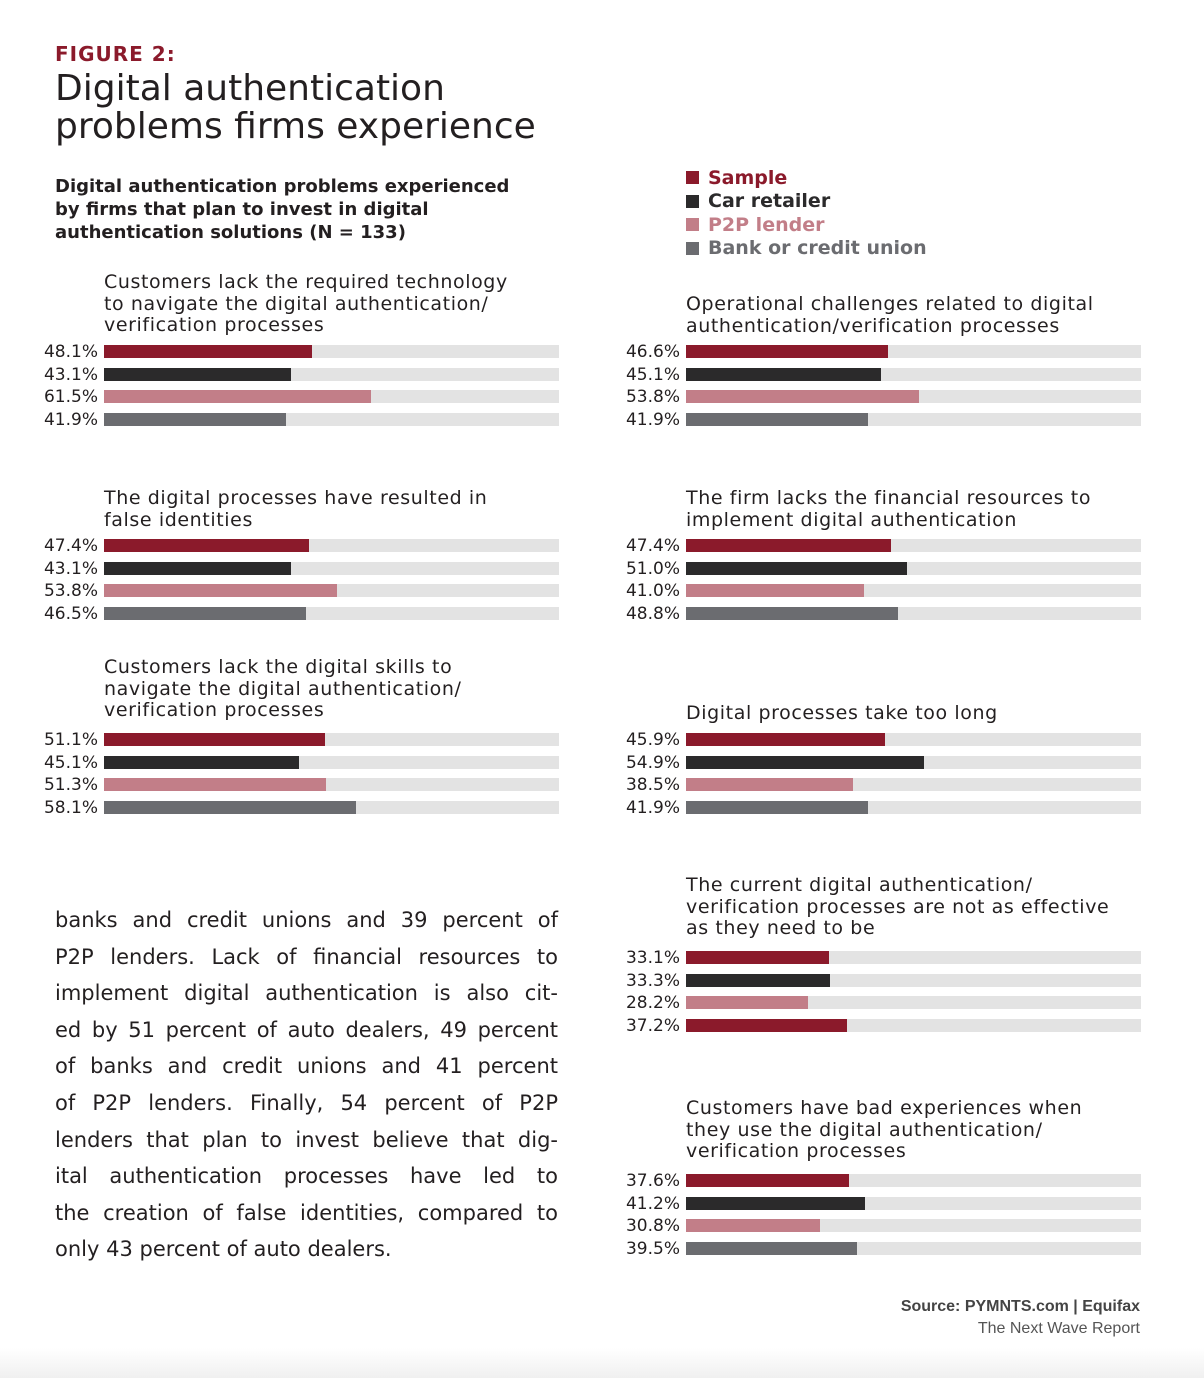 Image resolution: width=1204 pixels, height=1378 pixels. I want to click on bar-row: 51.1%, so click(304, 739).